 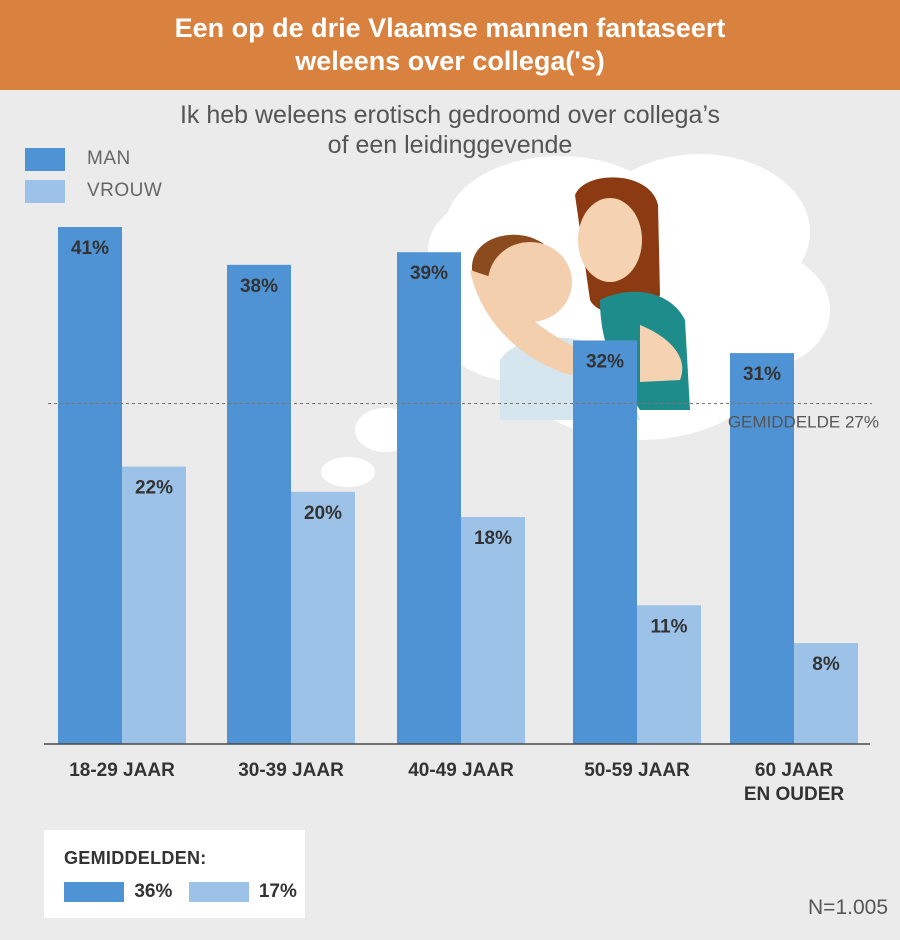 What do you see at coordinates (125, 190) in the screenshot?
I see `legend-label-vrouw: VROUW` at bounding box center [125, 190].